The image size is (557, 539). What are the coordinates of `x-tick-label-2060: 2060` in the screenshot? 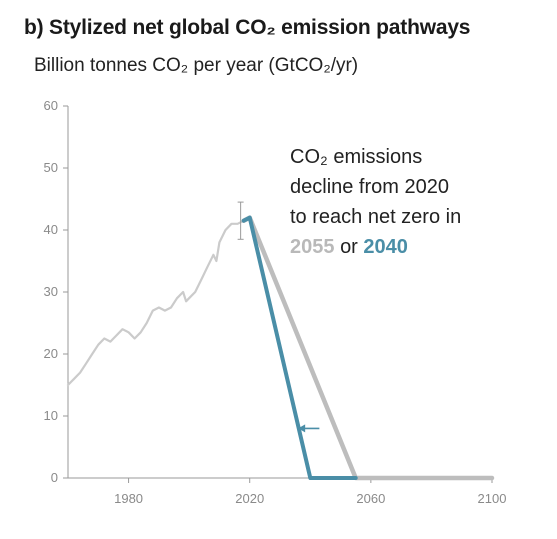 It's located at (370, 498).